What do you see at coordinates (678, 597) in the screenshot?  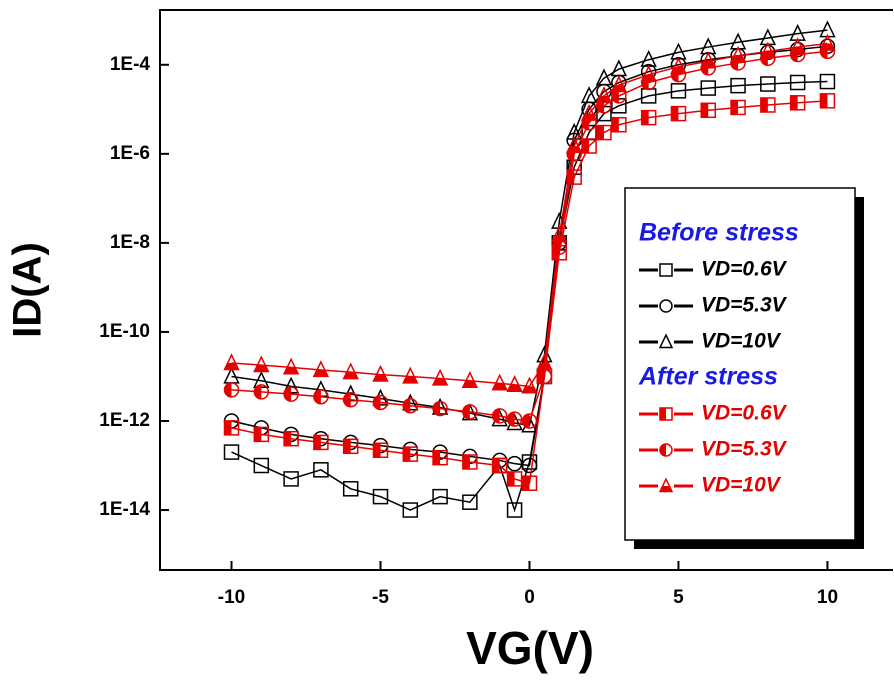 I see `x-tick-label: 5` at bounding box center [678, 597].